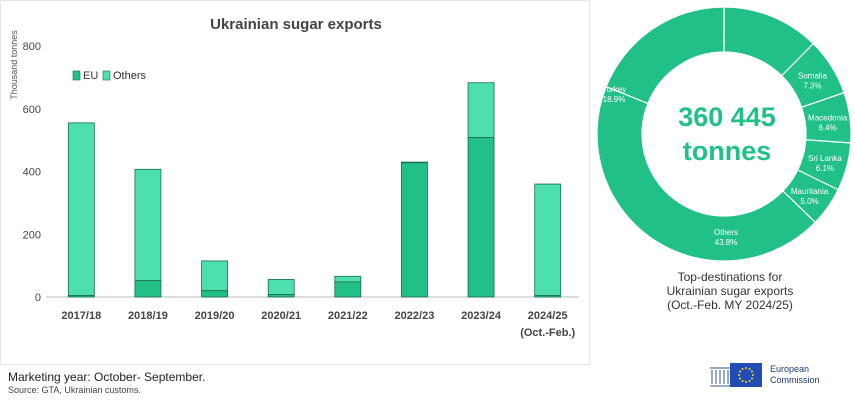 This screenshot has height=402, width=854. What do you see at coordinates (726, 242) in the screenshot?
I see `donut-value-5: 43.8%` at bounding box center [726, 242].